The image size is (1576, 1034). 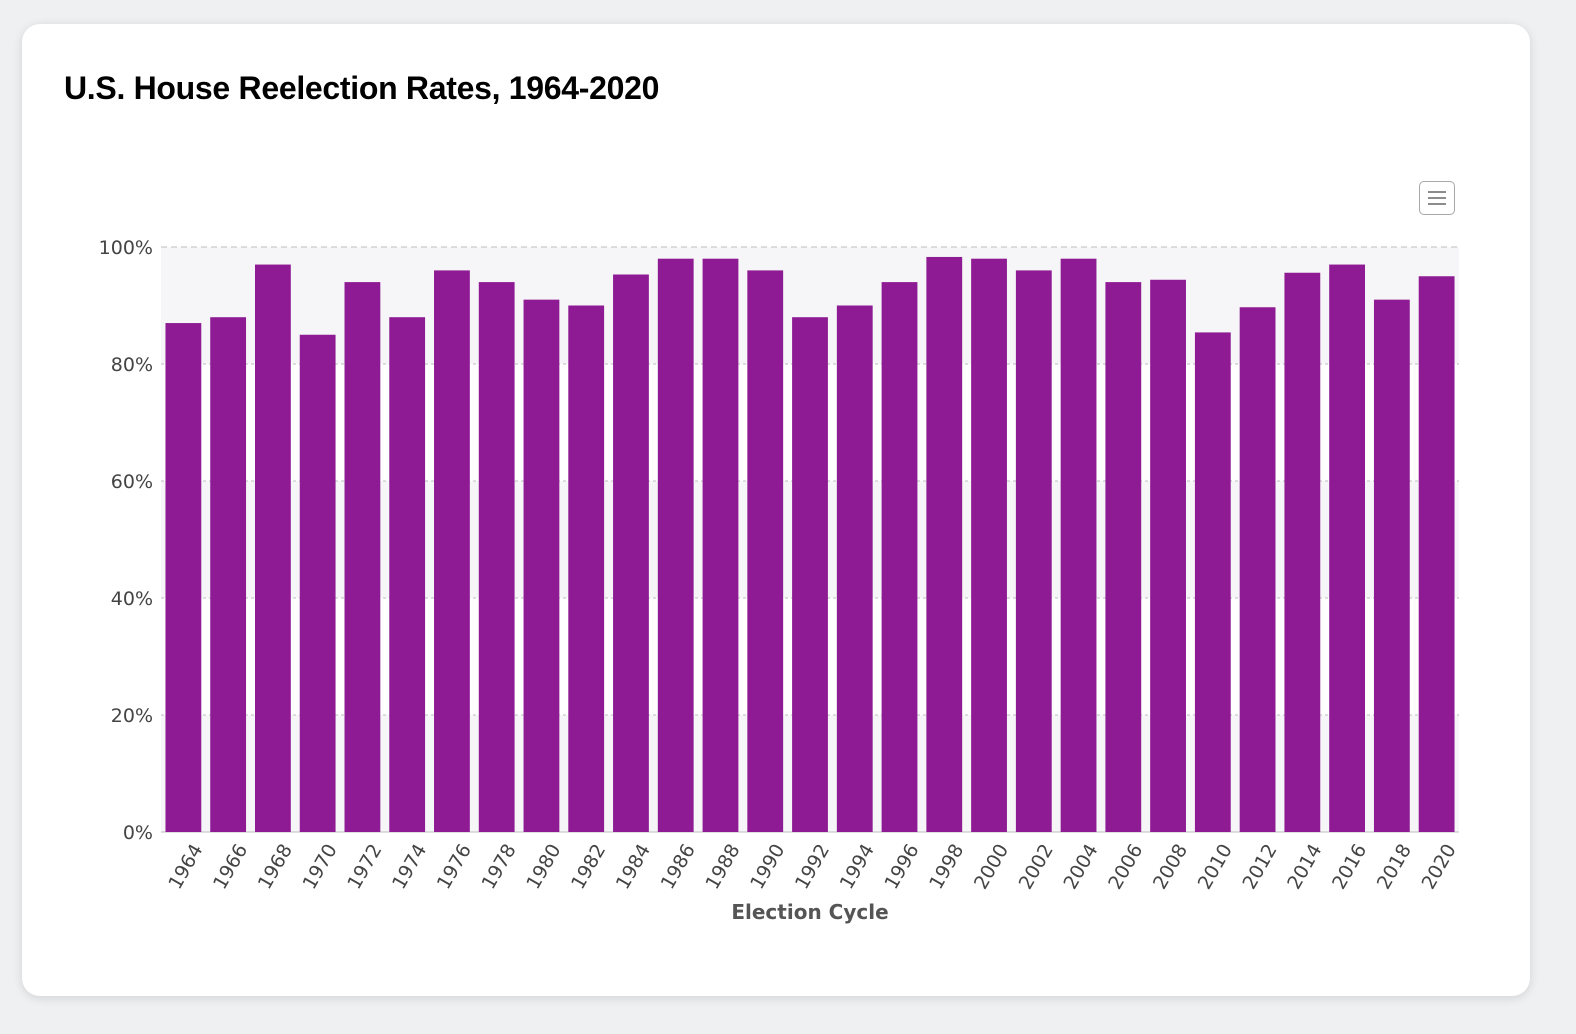 I want to click on bar-1964, so click(x=183, y=577).